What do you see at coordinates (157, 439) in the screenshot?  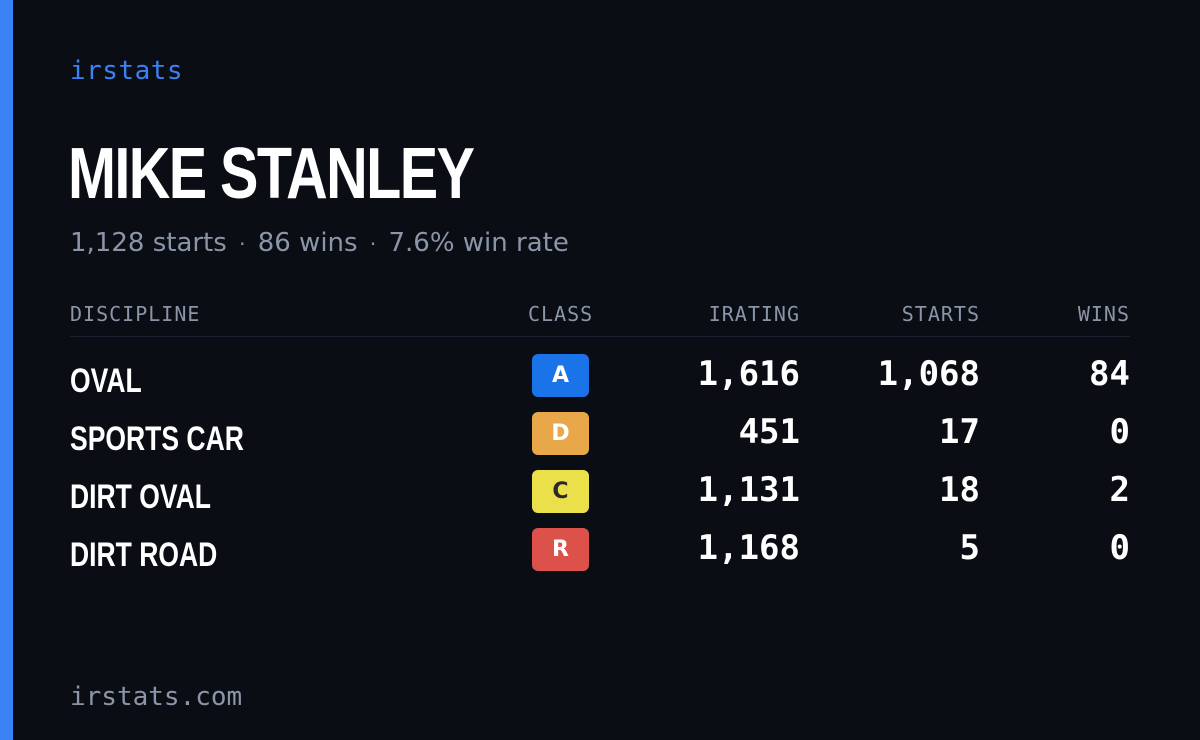 I see `discipline-name: SPORTS CAR` at bounding box center [157, 439].